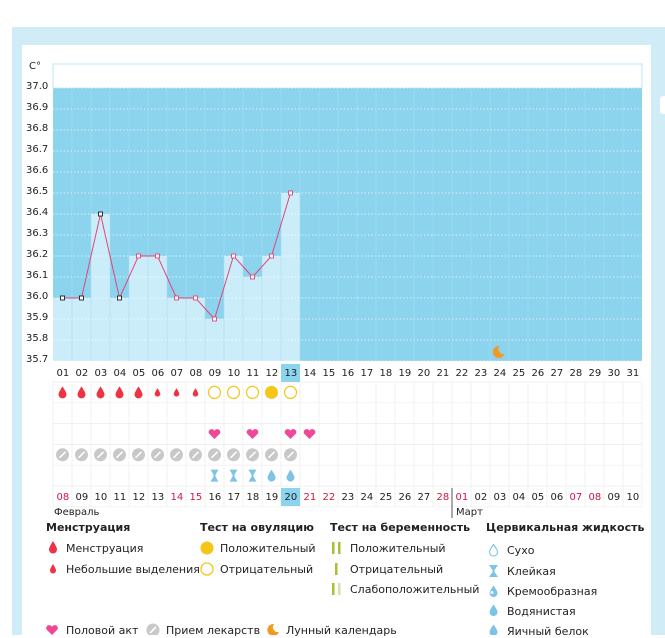 The height and width of the screenshot is (638, 665). I want to click on date-label: 20, so click(291, 497).